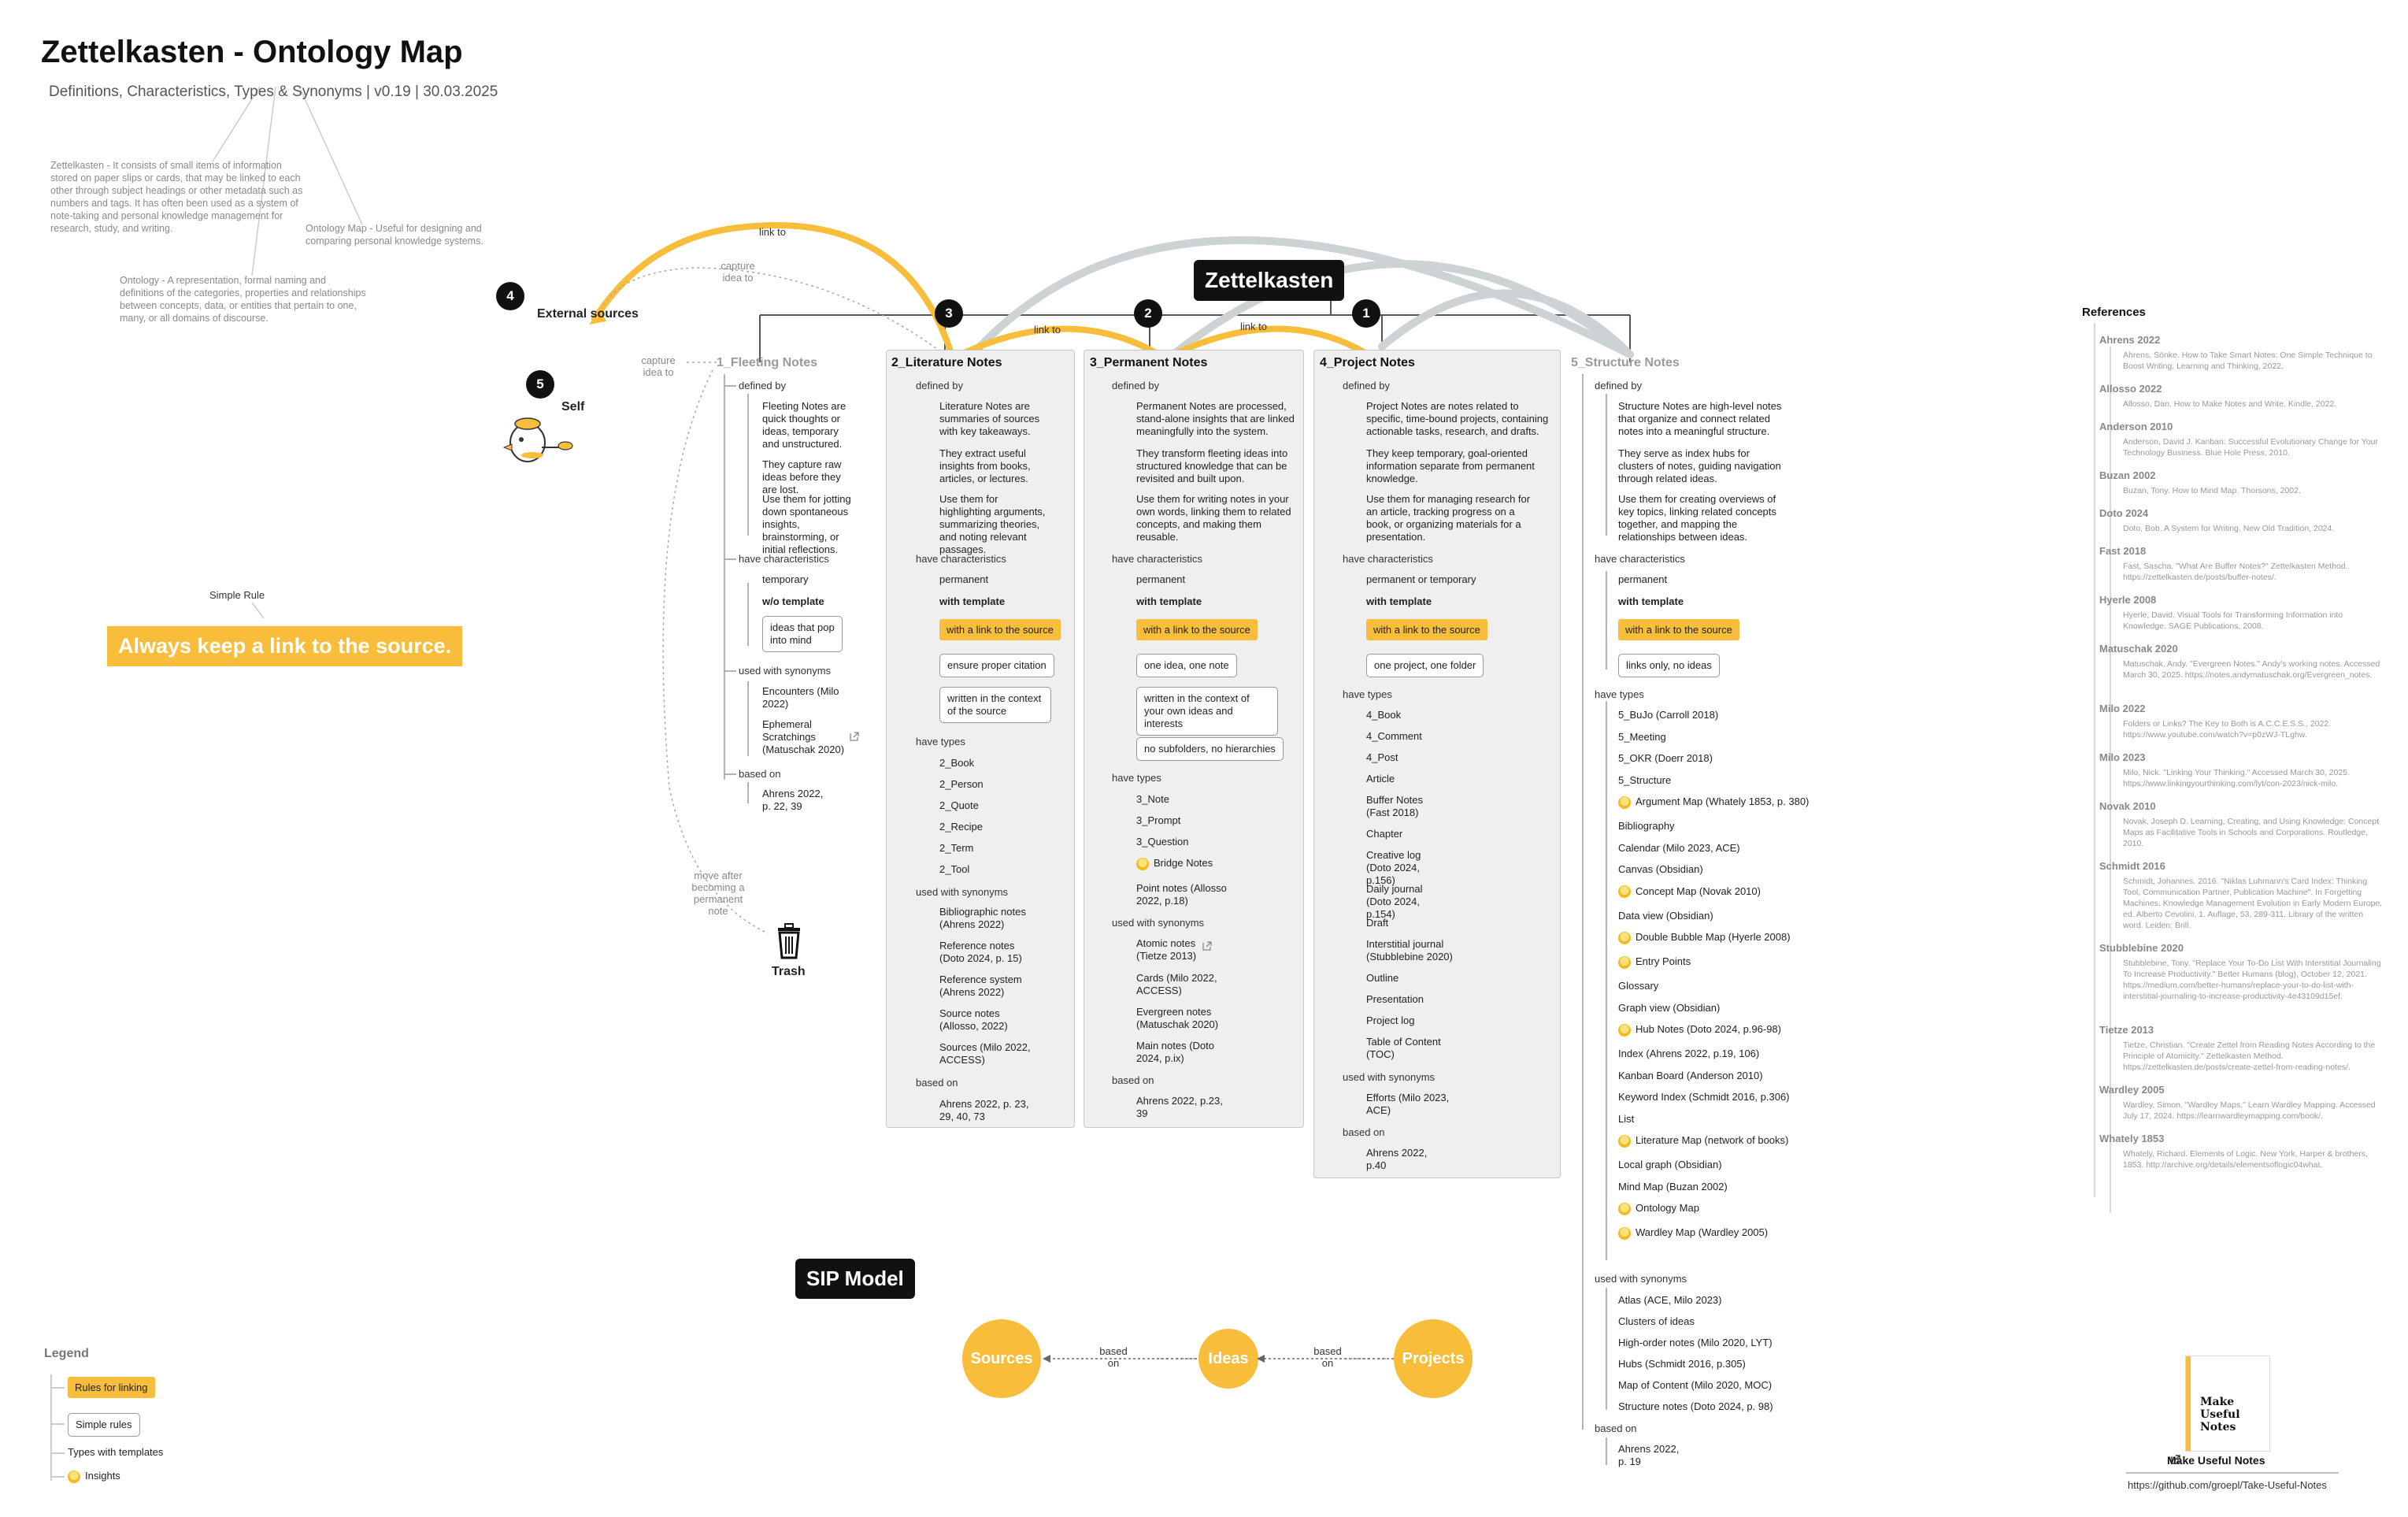 Image resolution: width=2408 pixels, height=1517 pixels. I want to click on structure-type-item: Entry Points, so click(1654, 962).